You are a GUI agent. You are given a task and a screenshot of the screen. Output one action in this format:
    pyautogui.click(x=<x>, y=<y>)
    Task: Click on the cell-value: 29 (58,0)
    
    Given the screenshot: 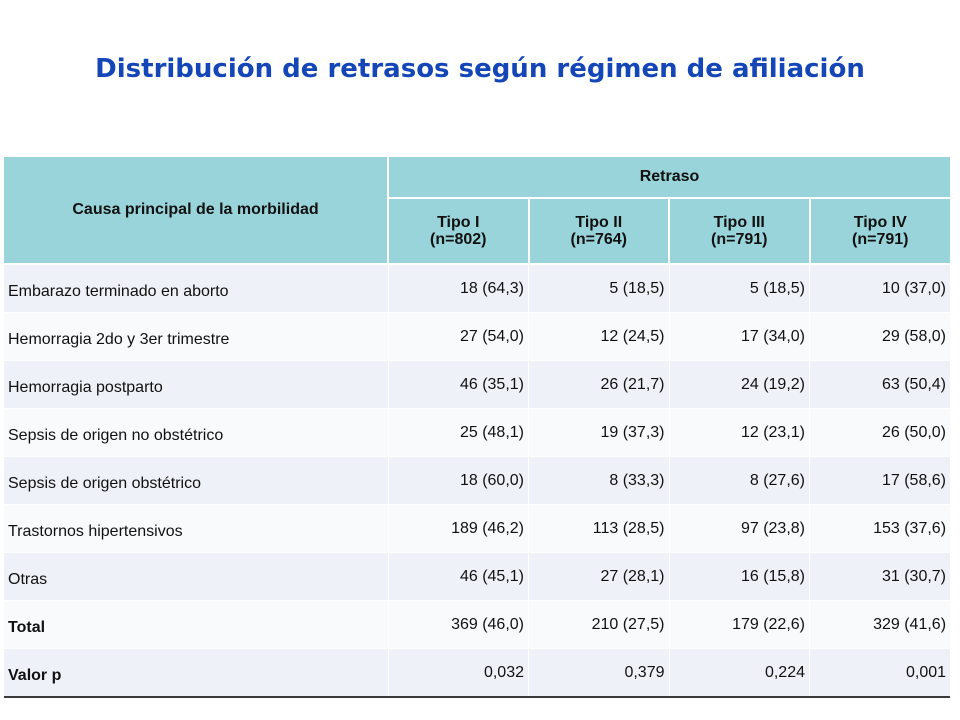 What is the action you would take?
    pyautogui.click(x=880, y=336)
    